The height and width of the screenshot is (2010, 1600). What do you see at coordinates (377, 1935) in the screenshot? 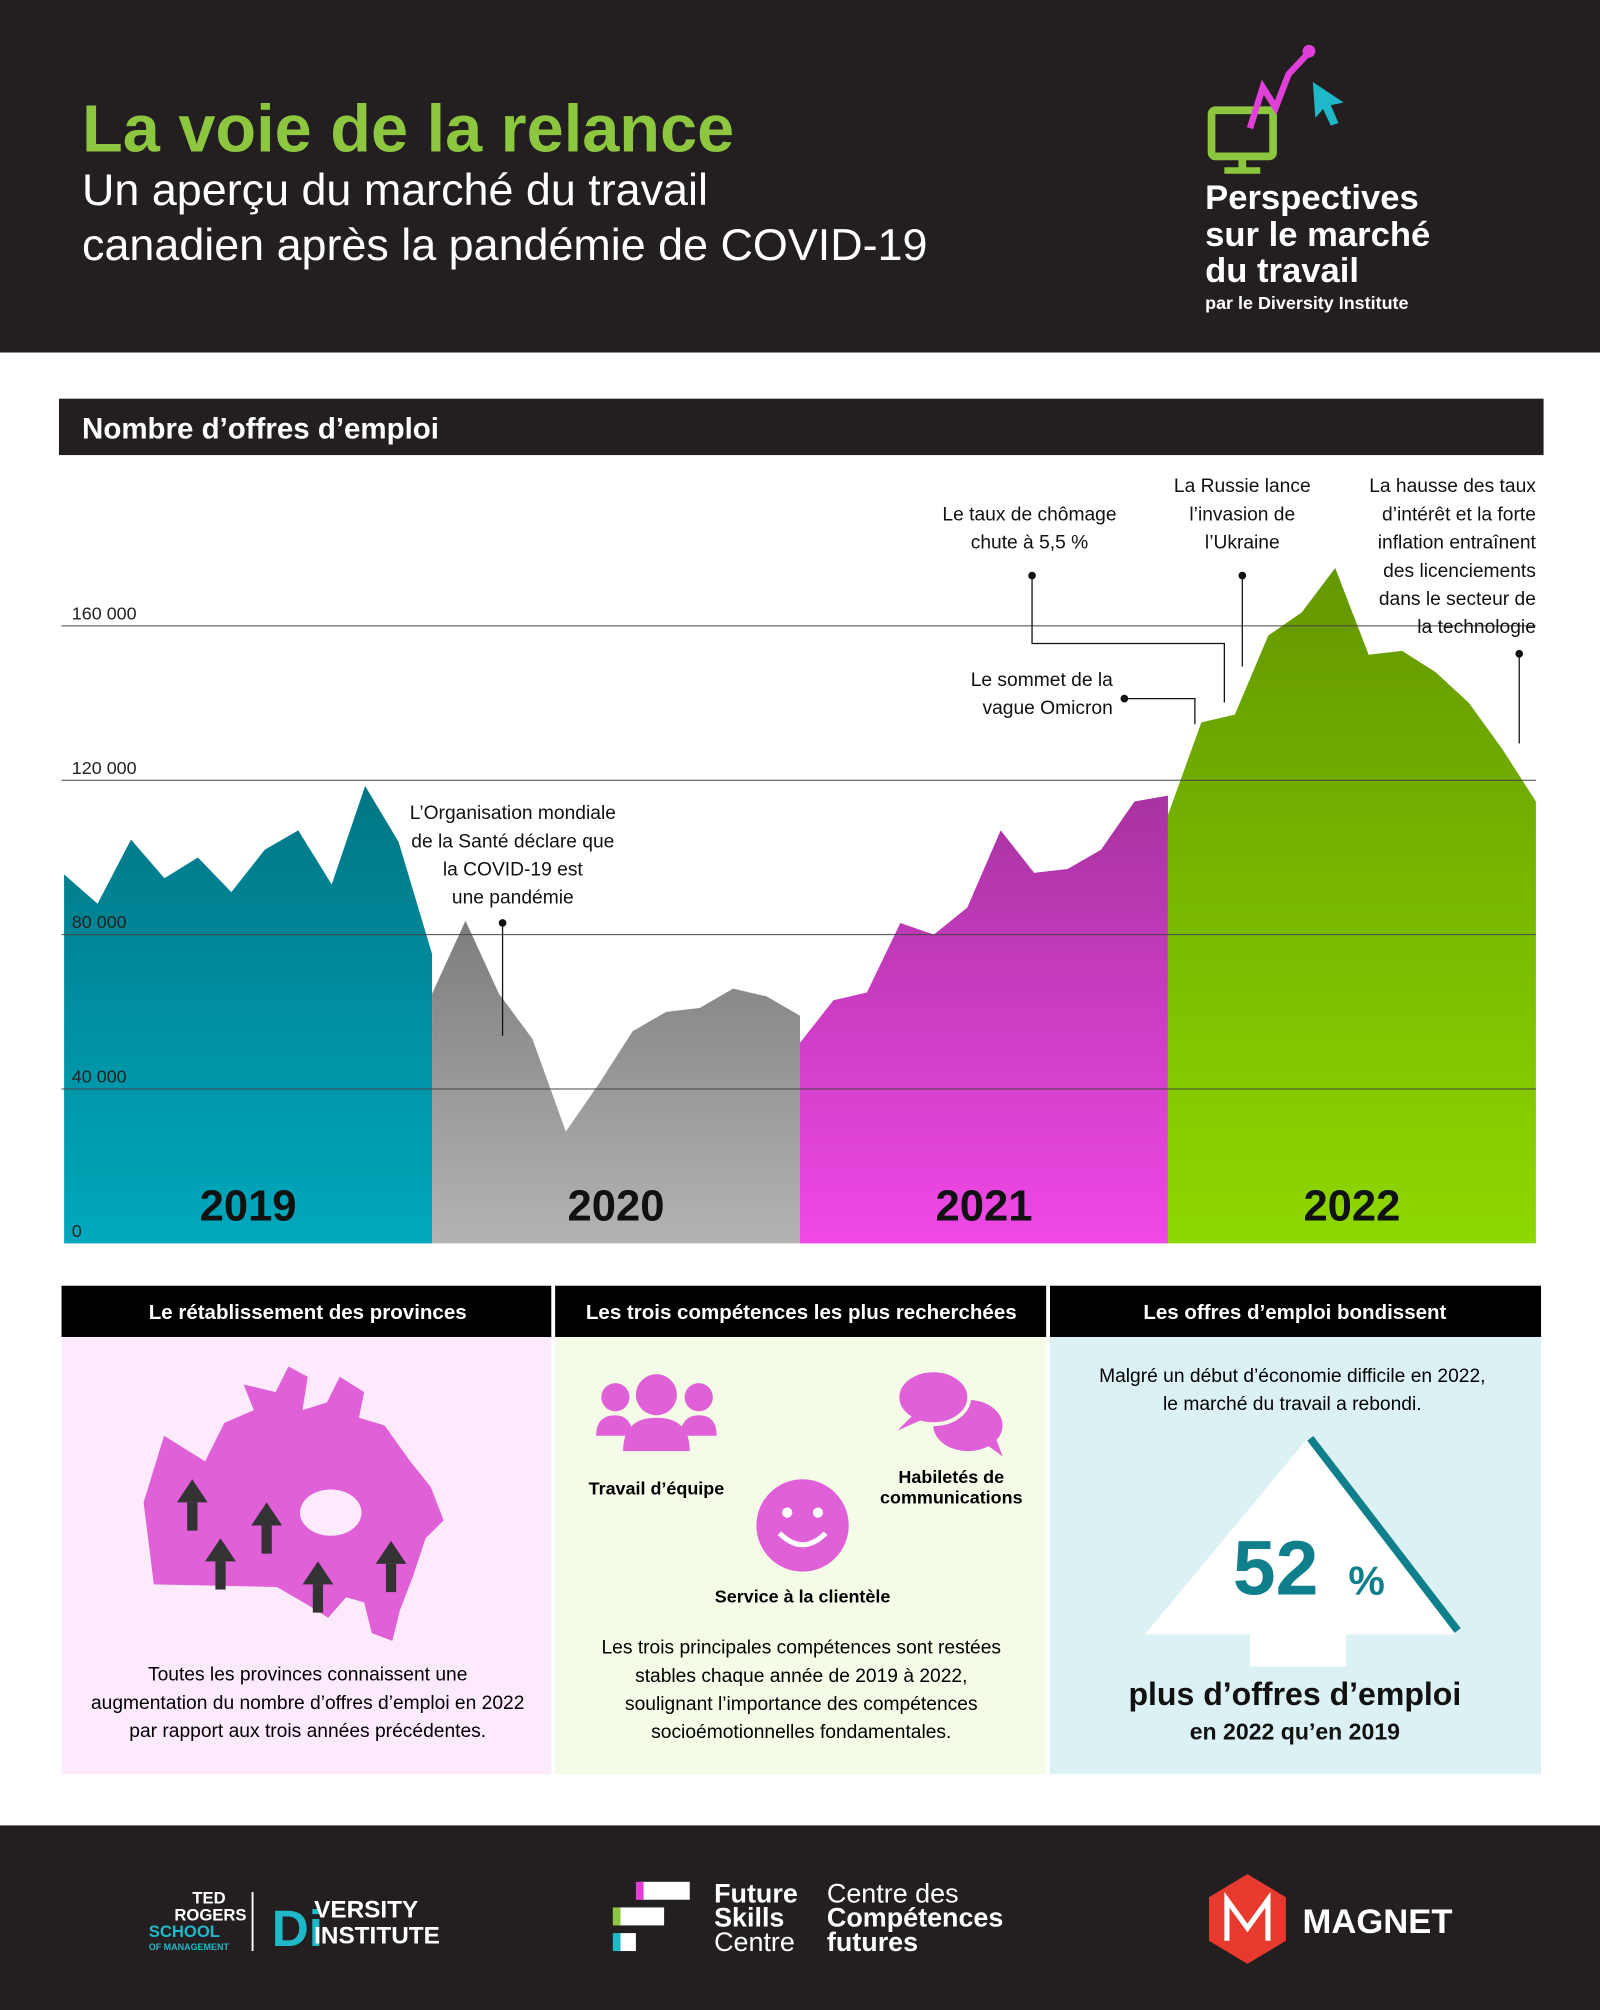
I see `logo-text: INSTITUTE` at bounding box center [377, 1935].